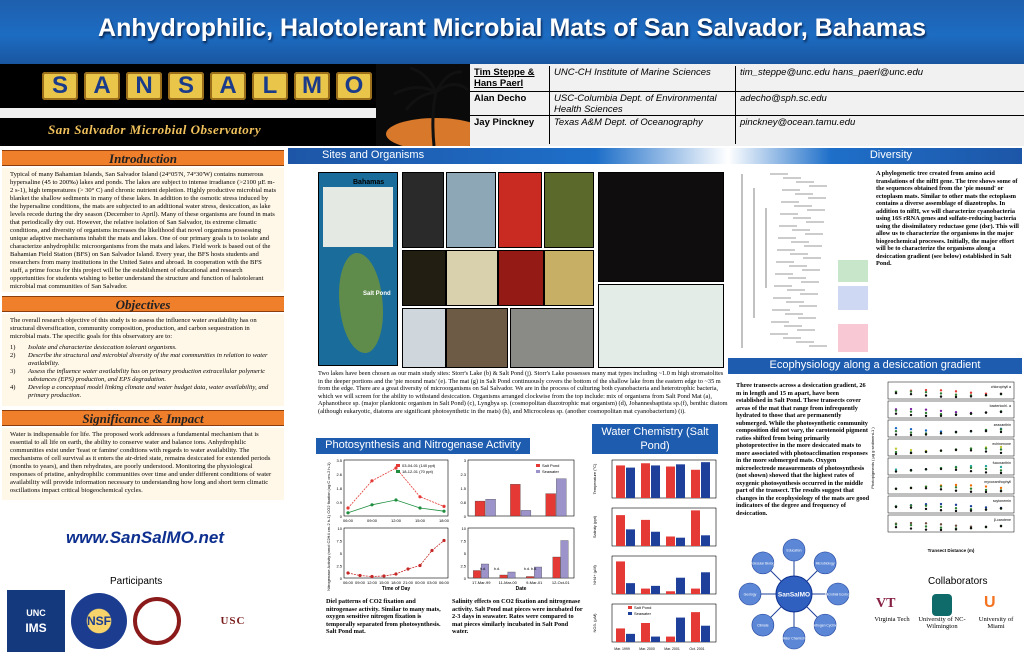 The width and height of the screenshot is (1024, 658). I want to click on website-link: www.SanSalMO.net, so click(145, 537).